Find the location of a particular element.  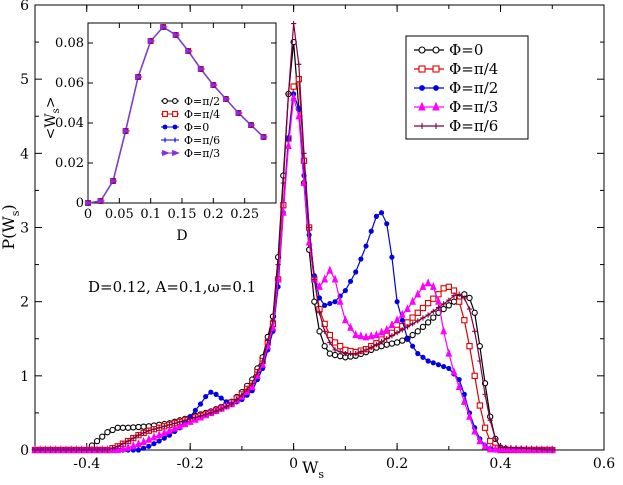

inset-ylabel: <Ws> is located at coordinates (52, 118).